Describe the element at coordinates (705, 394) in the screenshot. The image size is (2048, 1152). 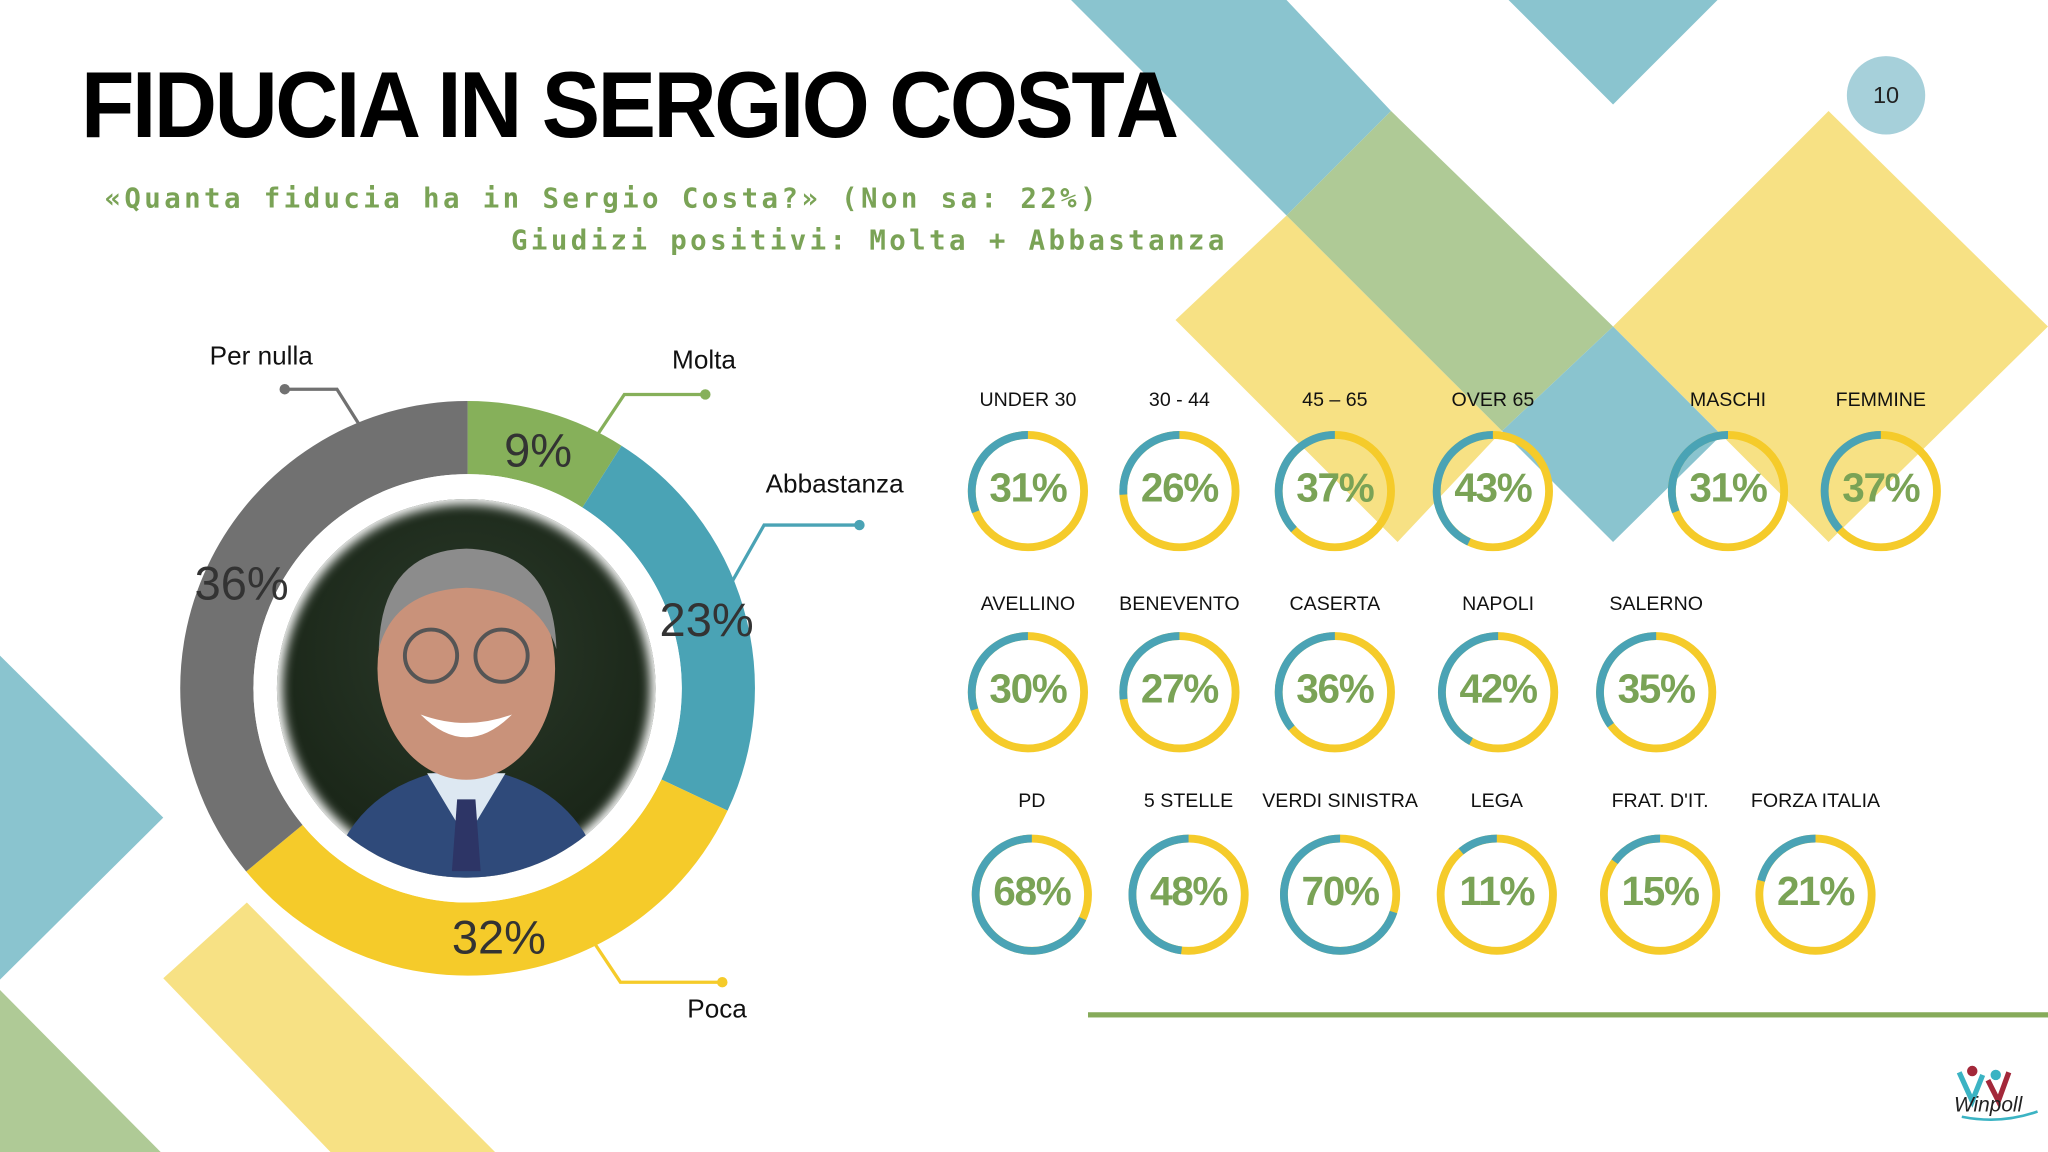
I see `callout-dot-molta` at that location.